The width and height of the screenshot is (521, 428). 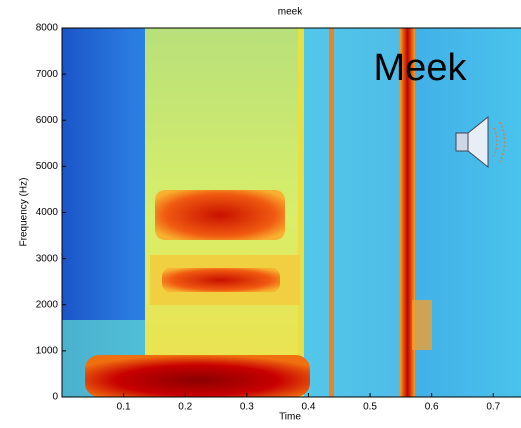 I want to click on speaker-body, so click(x=462, y=142).